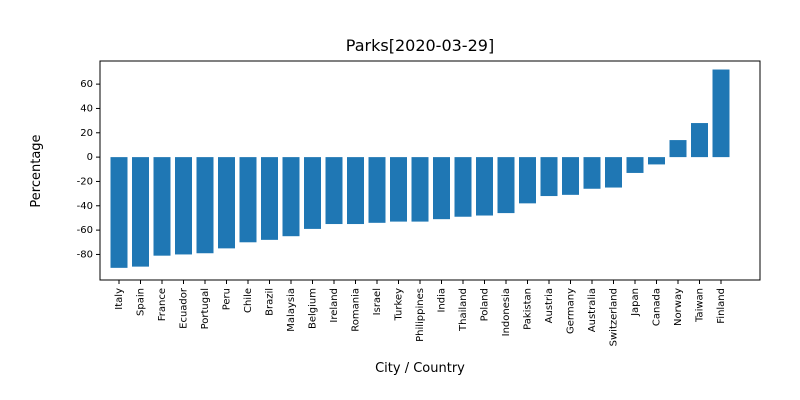 Image resolution: width=800 pixels, height=400 pixels. I want to click on x-tick-label: Spain, so click(141, 302).